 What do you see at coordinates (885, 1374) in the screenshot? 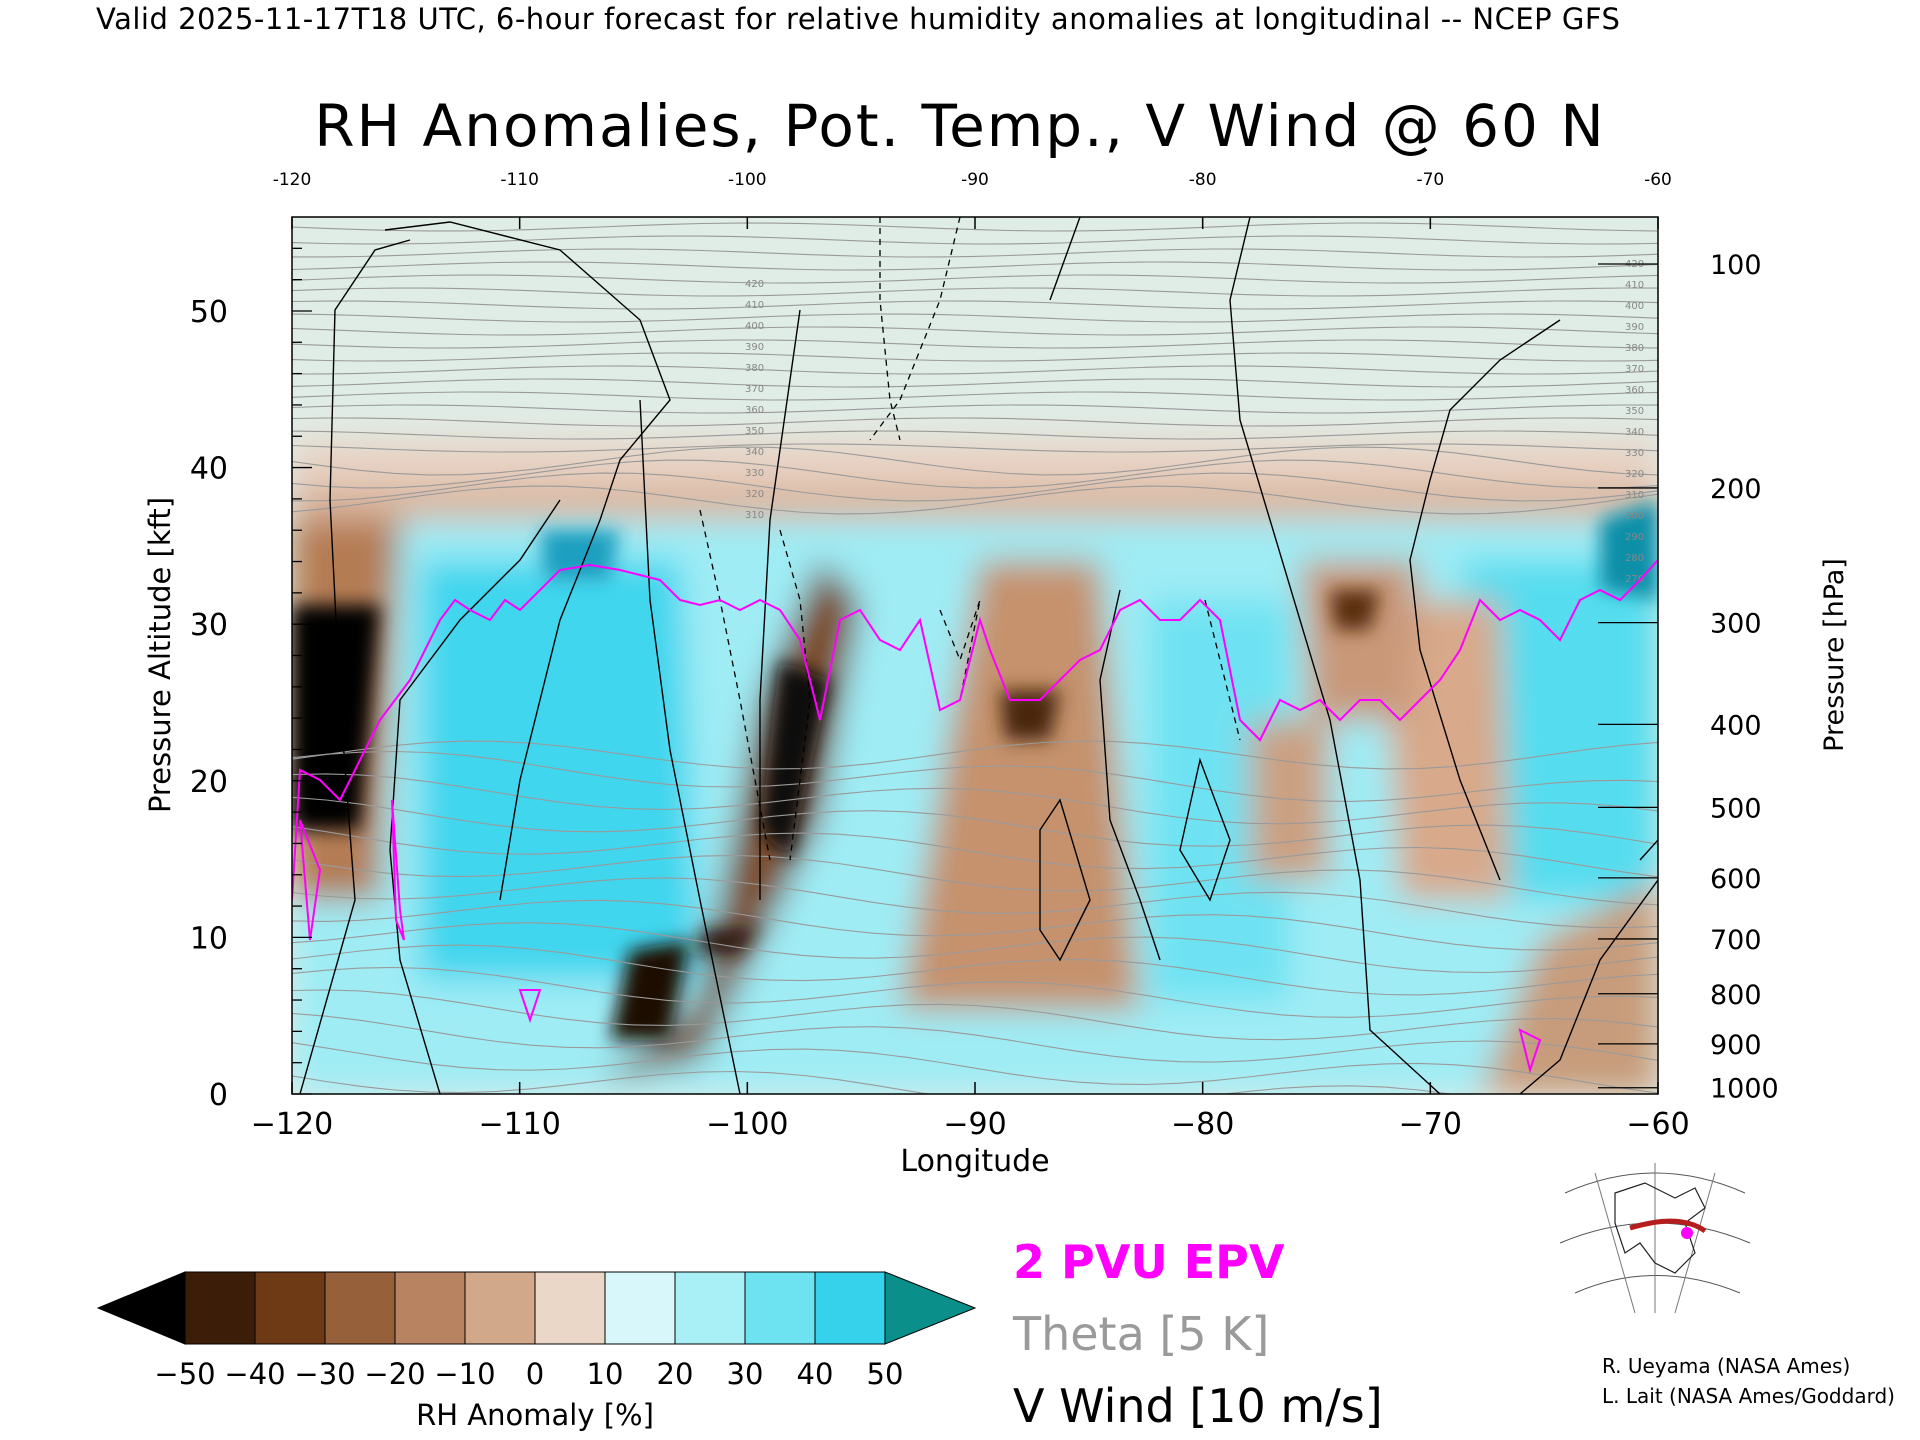
I see `colorbar-tick-label: 50` at bounding box center [885, 1374].